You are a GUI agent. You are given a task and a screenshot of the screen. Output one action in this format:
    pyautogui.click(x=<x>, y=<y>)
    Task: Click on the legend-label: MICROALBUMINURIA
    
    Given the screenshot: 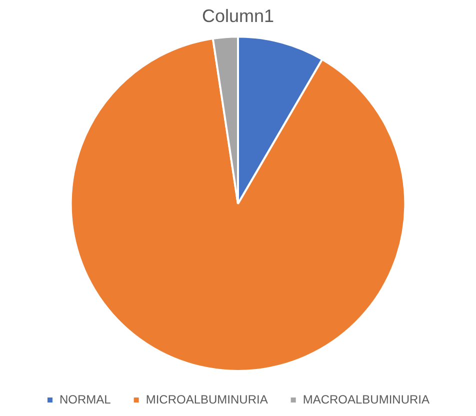 What is the action you would take?
    pyautogui.click(x=207, y=399)
    